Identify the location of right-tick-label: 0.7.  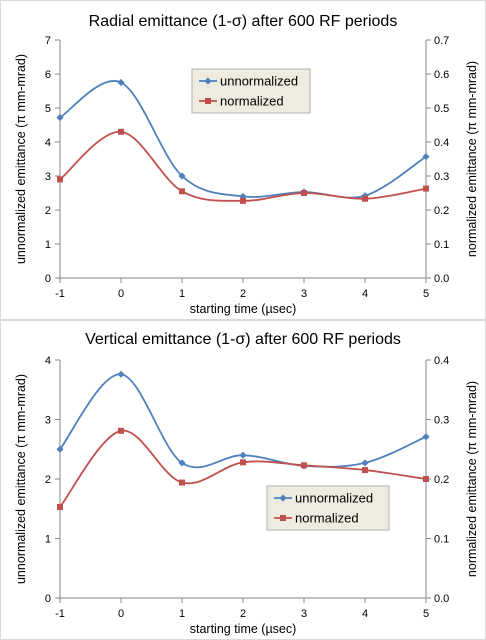
(441, 41).